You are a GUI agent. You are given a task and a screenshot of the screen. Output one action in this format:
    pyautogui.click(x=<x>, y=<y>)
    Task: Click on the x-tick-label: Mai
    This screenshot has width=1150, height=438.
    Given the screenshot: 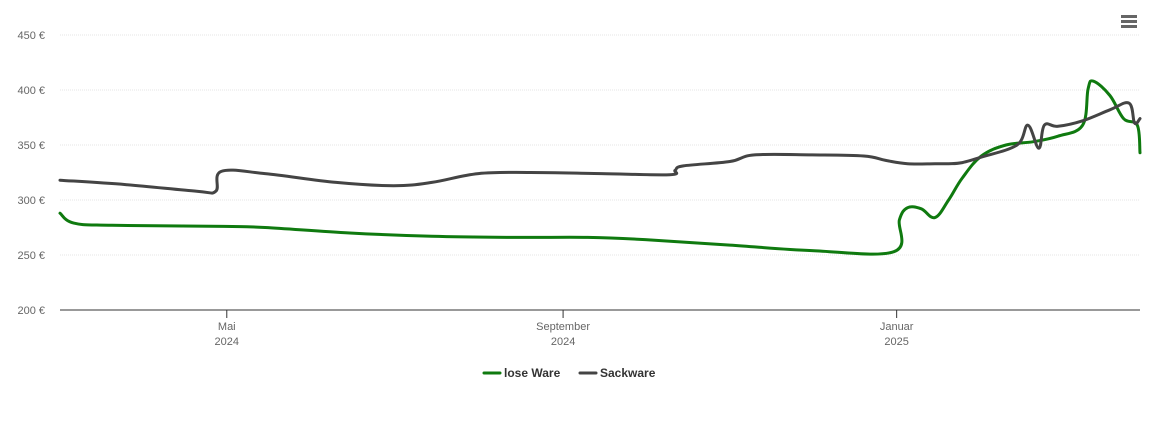 What is the action you would take?
    pyautogui.click(x=227, y=327)
    